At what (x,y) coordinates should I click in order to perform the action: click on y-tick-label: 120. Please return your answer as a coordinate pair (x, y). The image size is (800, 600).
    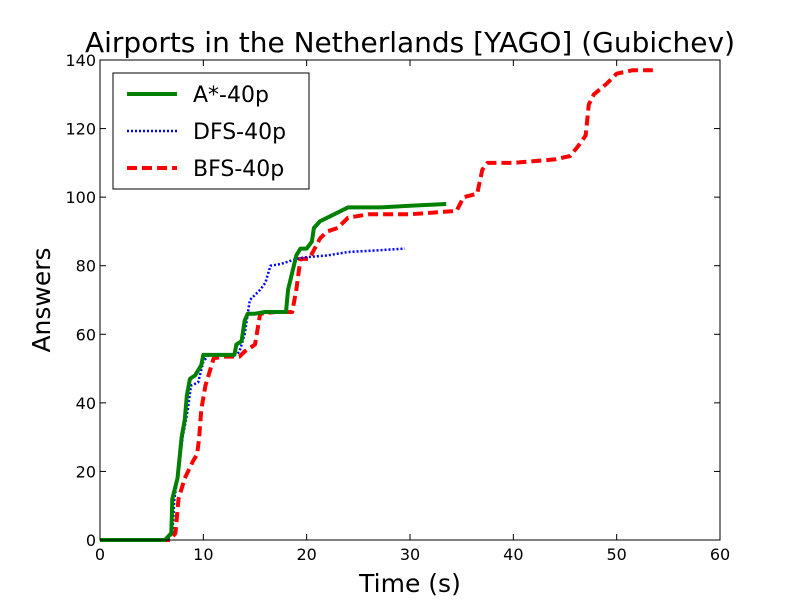
    Looking at the image, I should click on (80, 129).